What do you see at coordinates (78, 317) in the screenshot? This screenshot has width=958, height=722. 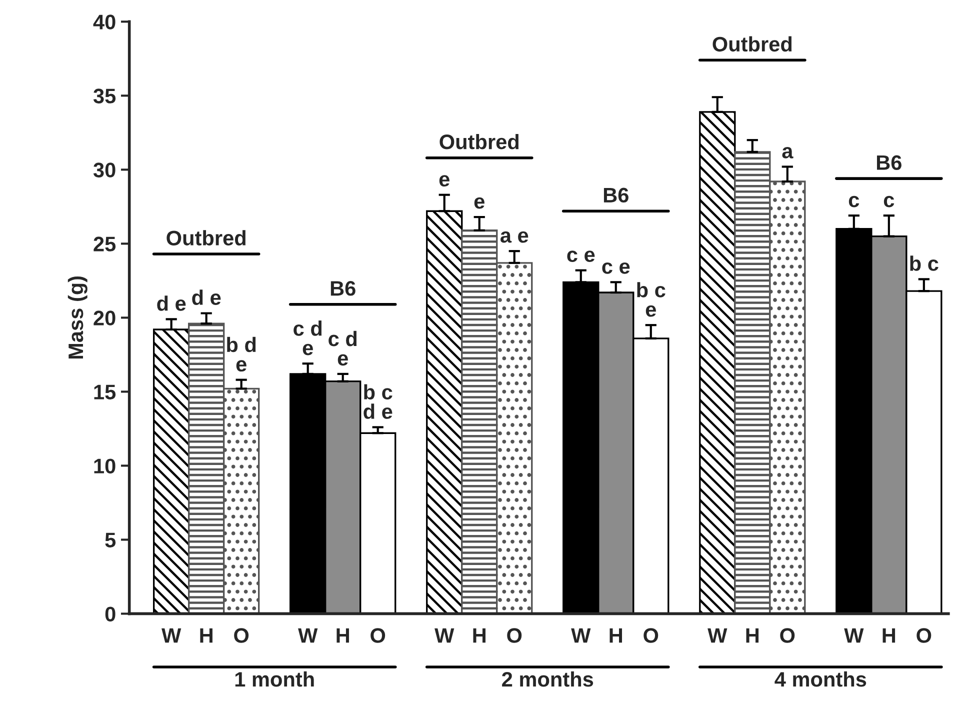 I see `y-axis-title: Mass (g)` at bounding box center [78, 317].